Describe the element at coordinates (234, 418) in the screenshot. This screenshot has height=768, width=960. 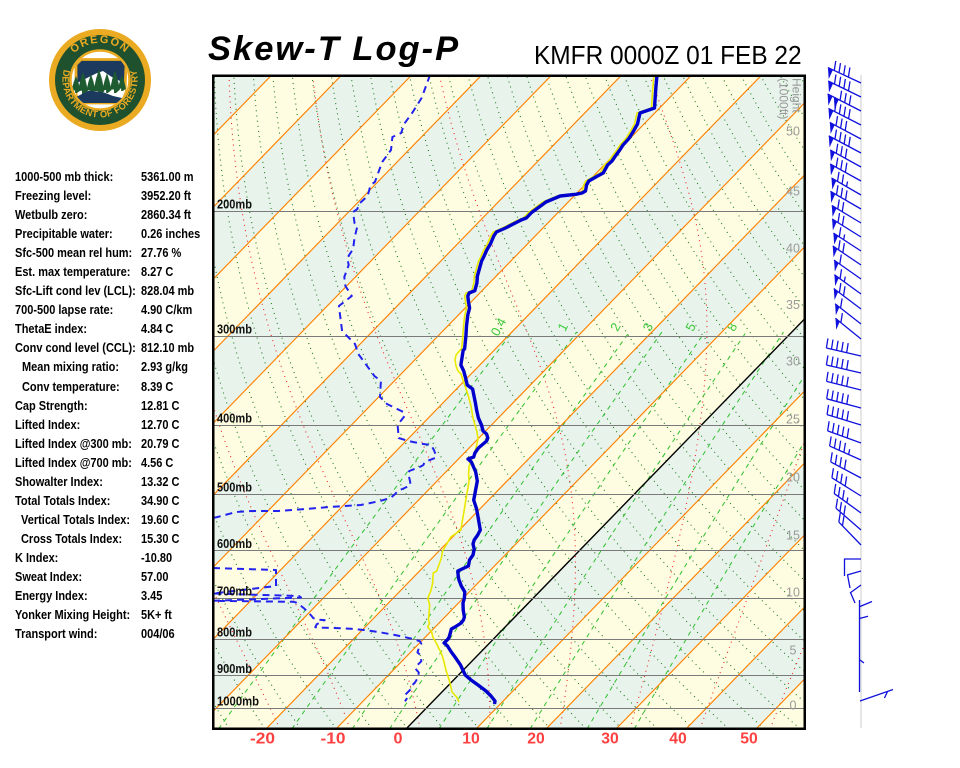
I see `svg-text: 400mb` at that location.